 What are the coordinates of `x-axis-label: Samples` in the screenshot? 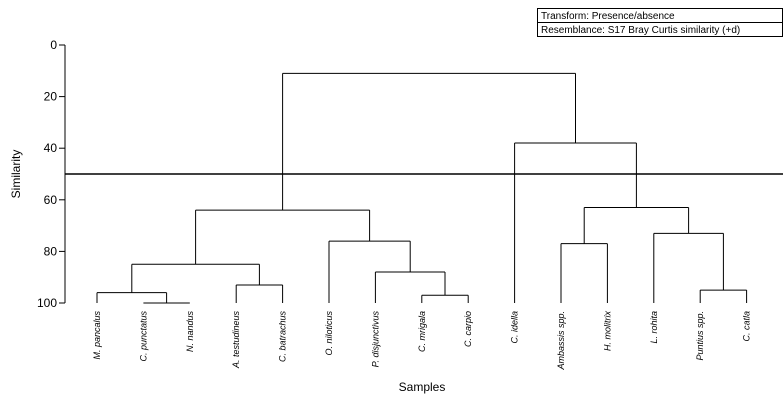 It's located at (422, 387).